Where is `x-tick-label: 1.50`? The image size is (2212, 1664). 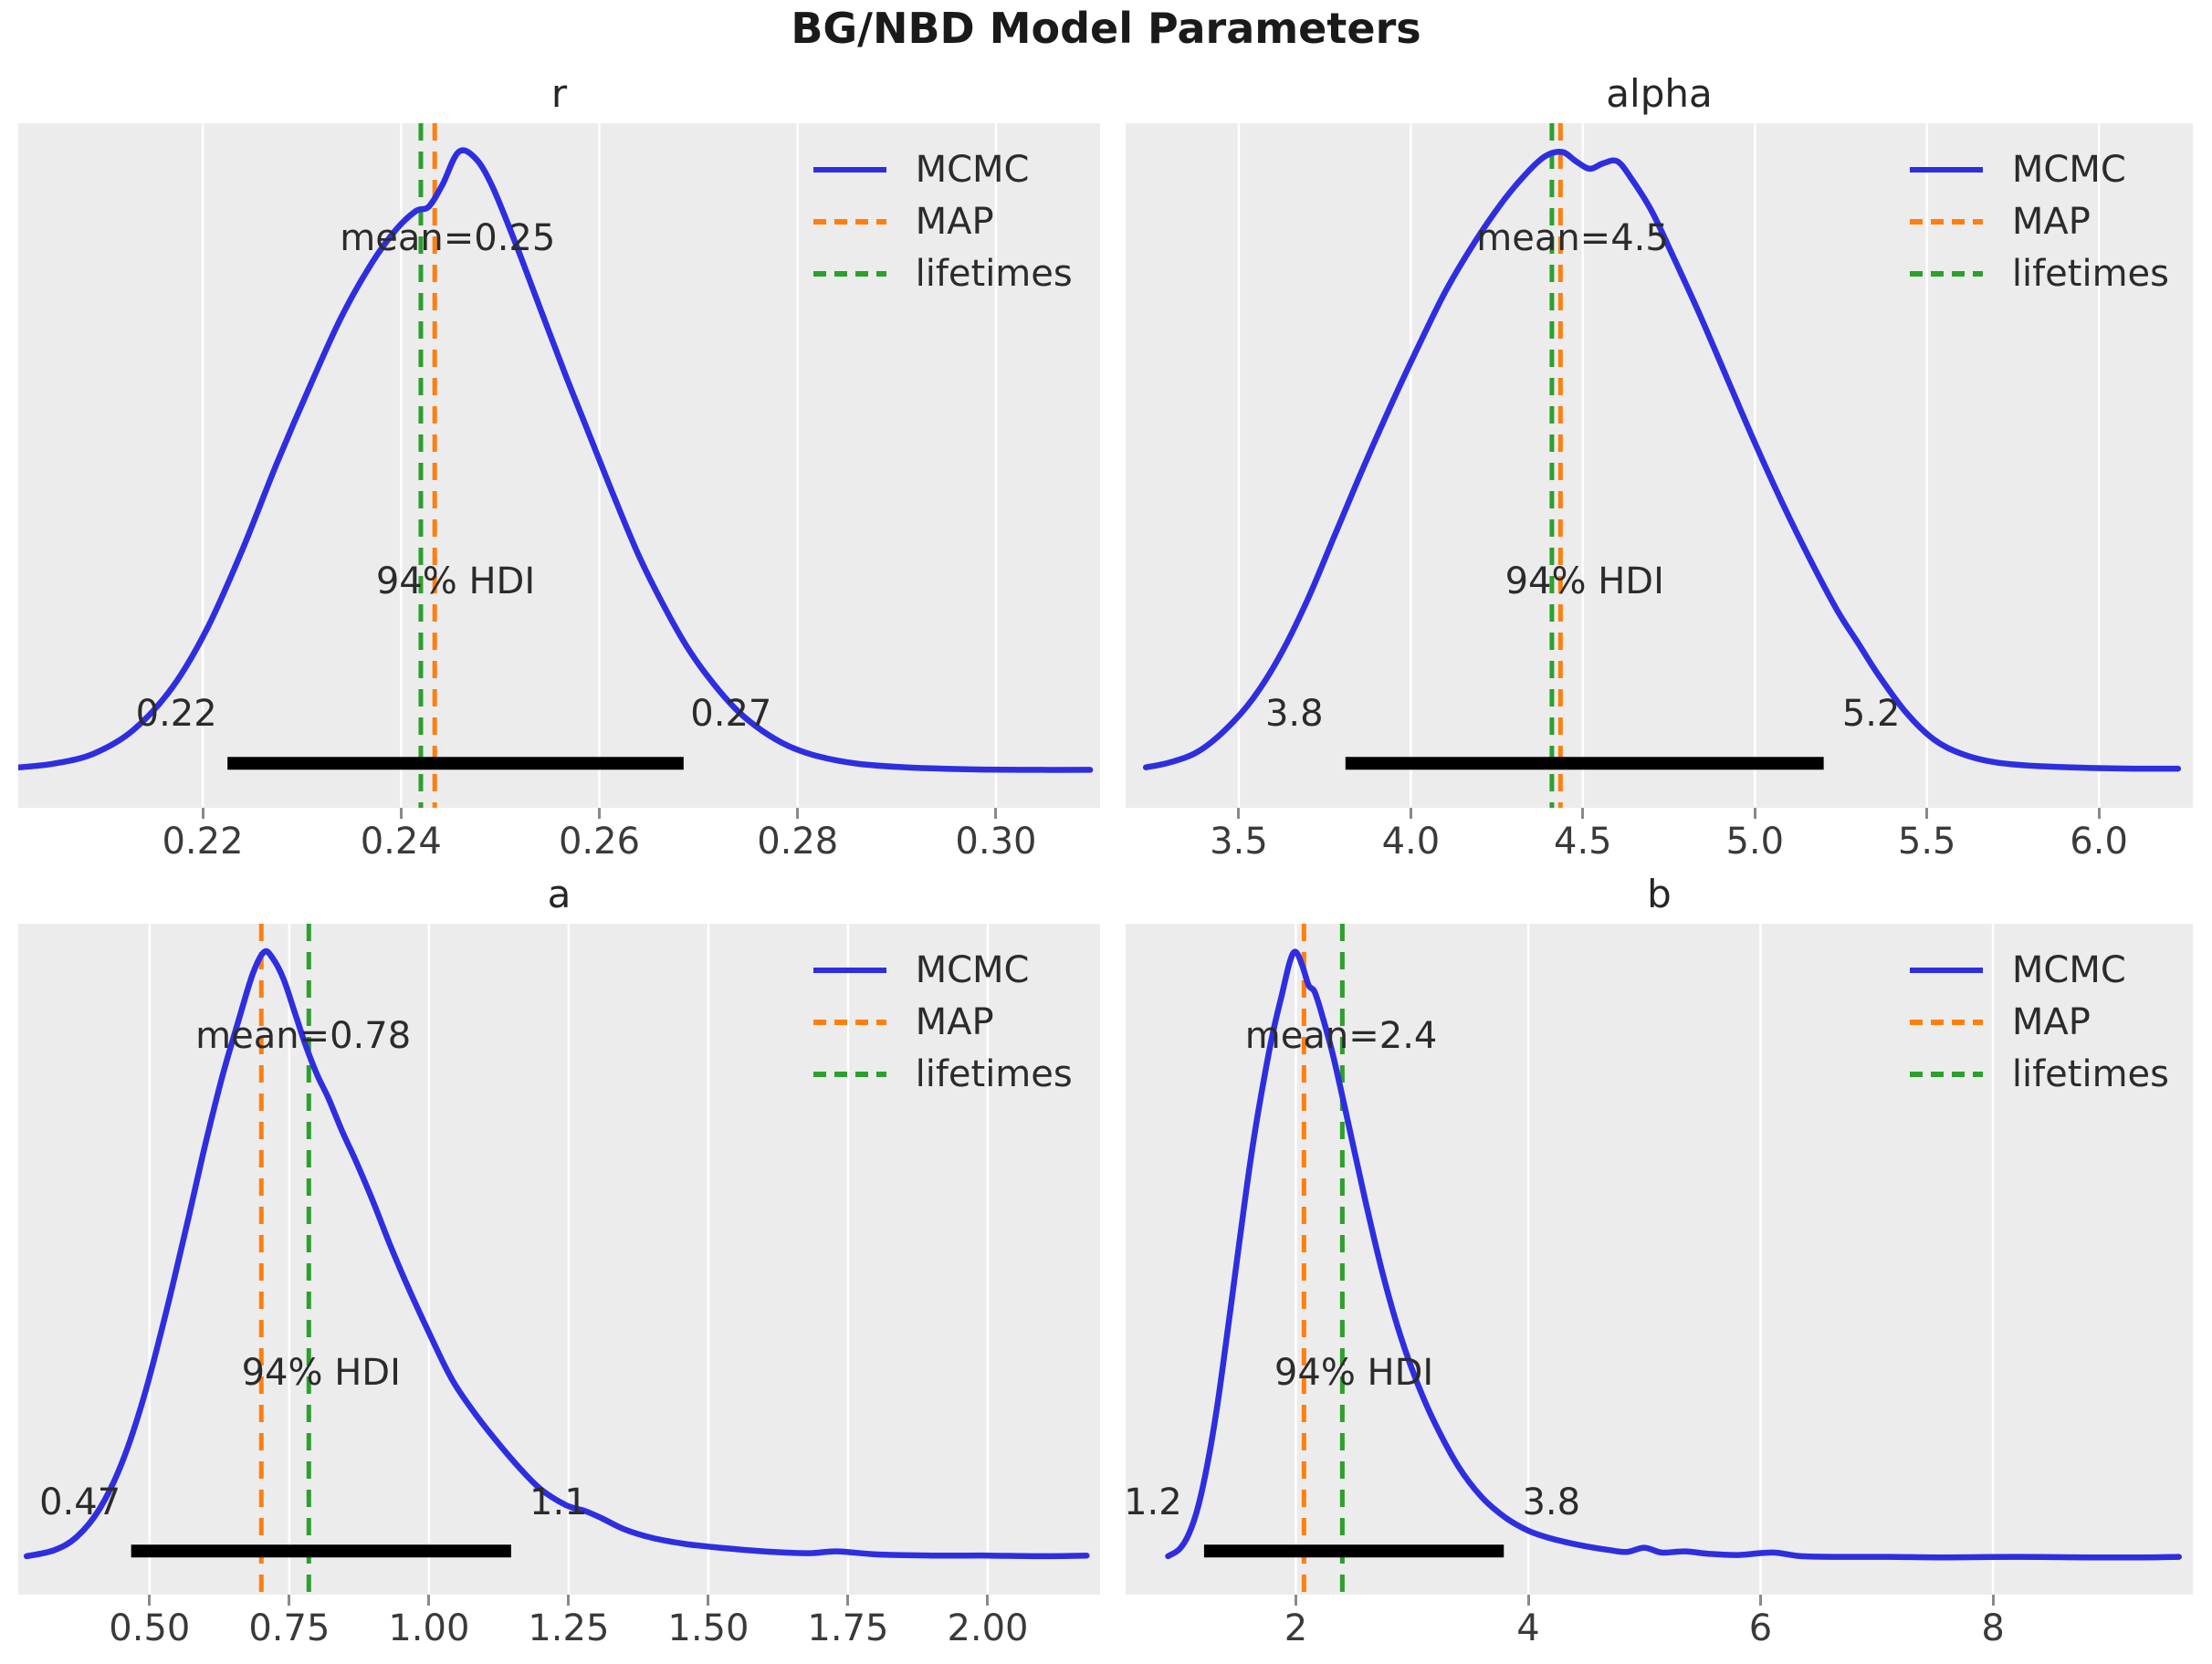 x-tick-label: 1.50 is located at coordinates (708, 1628).